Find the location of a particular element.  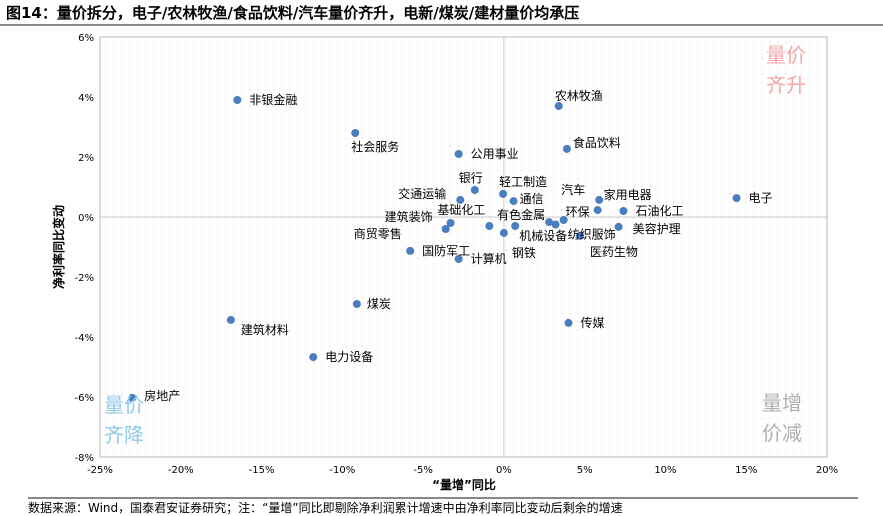

x-tick-label: 5% is located at coordinates (585, 470).